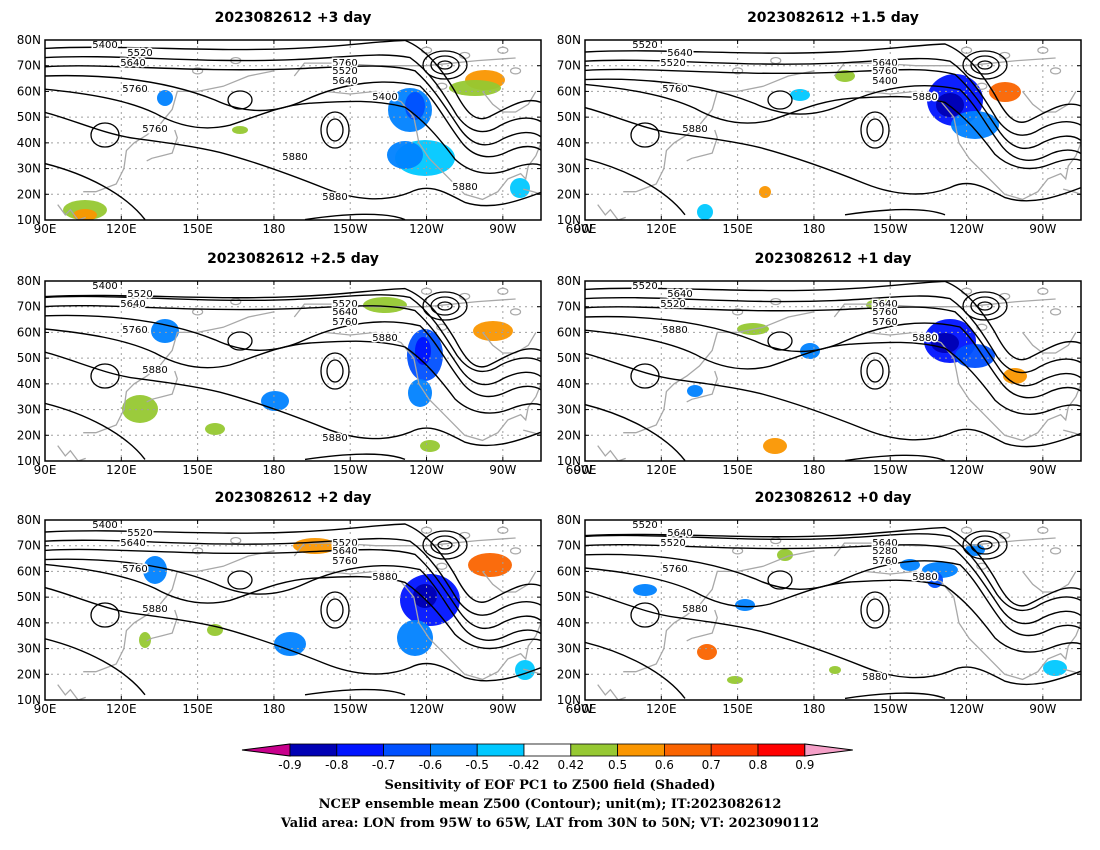 Image resolution: width=1100 pixels, height=850 pixels. I want to click on colorbar-tick-label: 0.5, so click(617, 765).